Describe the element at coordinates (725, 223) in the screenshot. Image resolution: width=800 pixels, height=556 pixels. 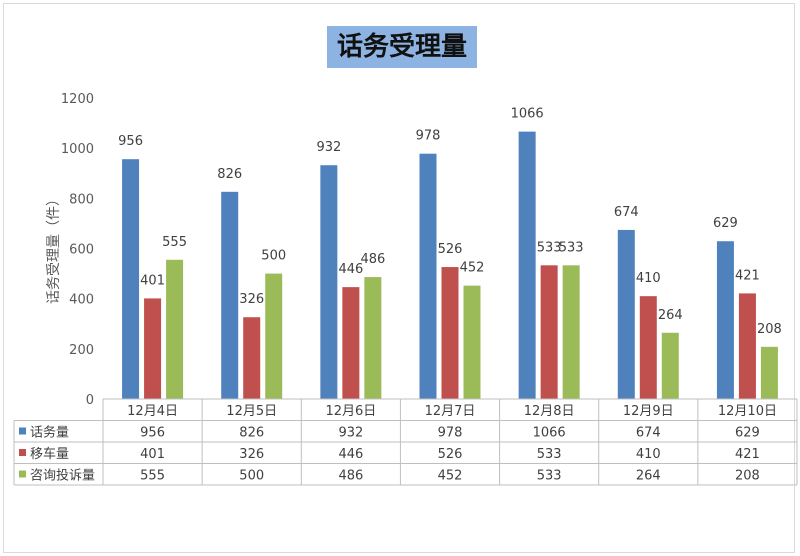
I see `data-label: 629` at that location.